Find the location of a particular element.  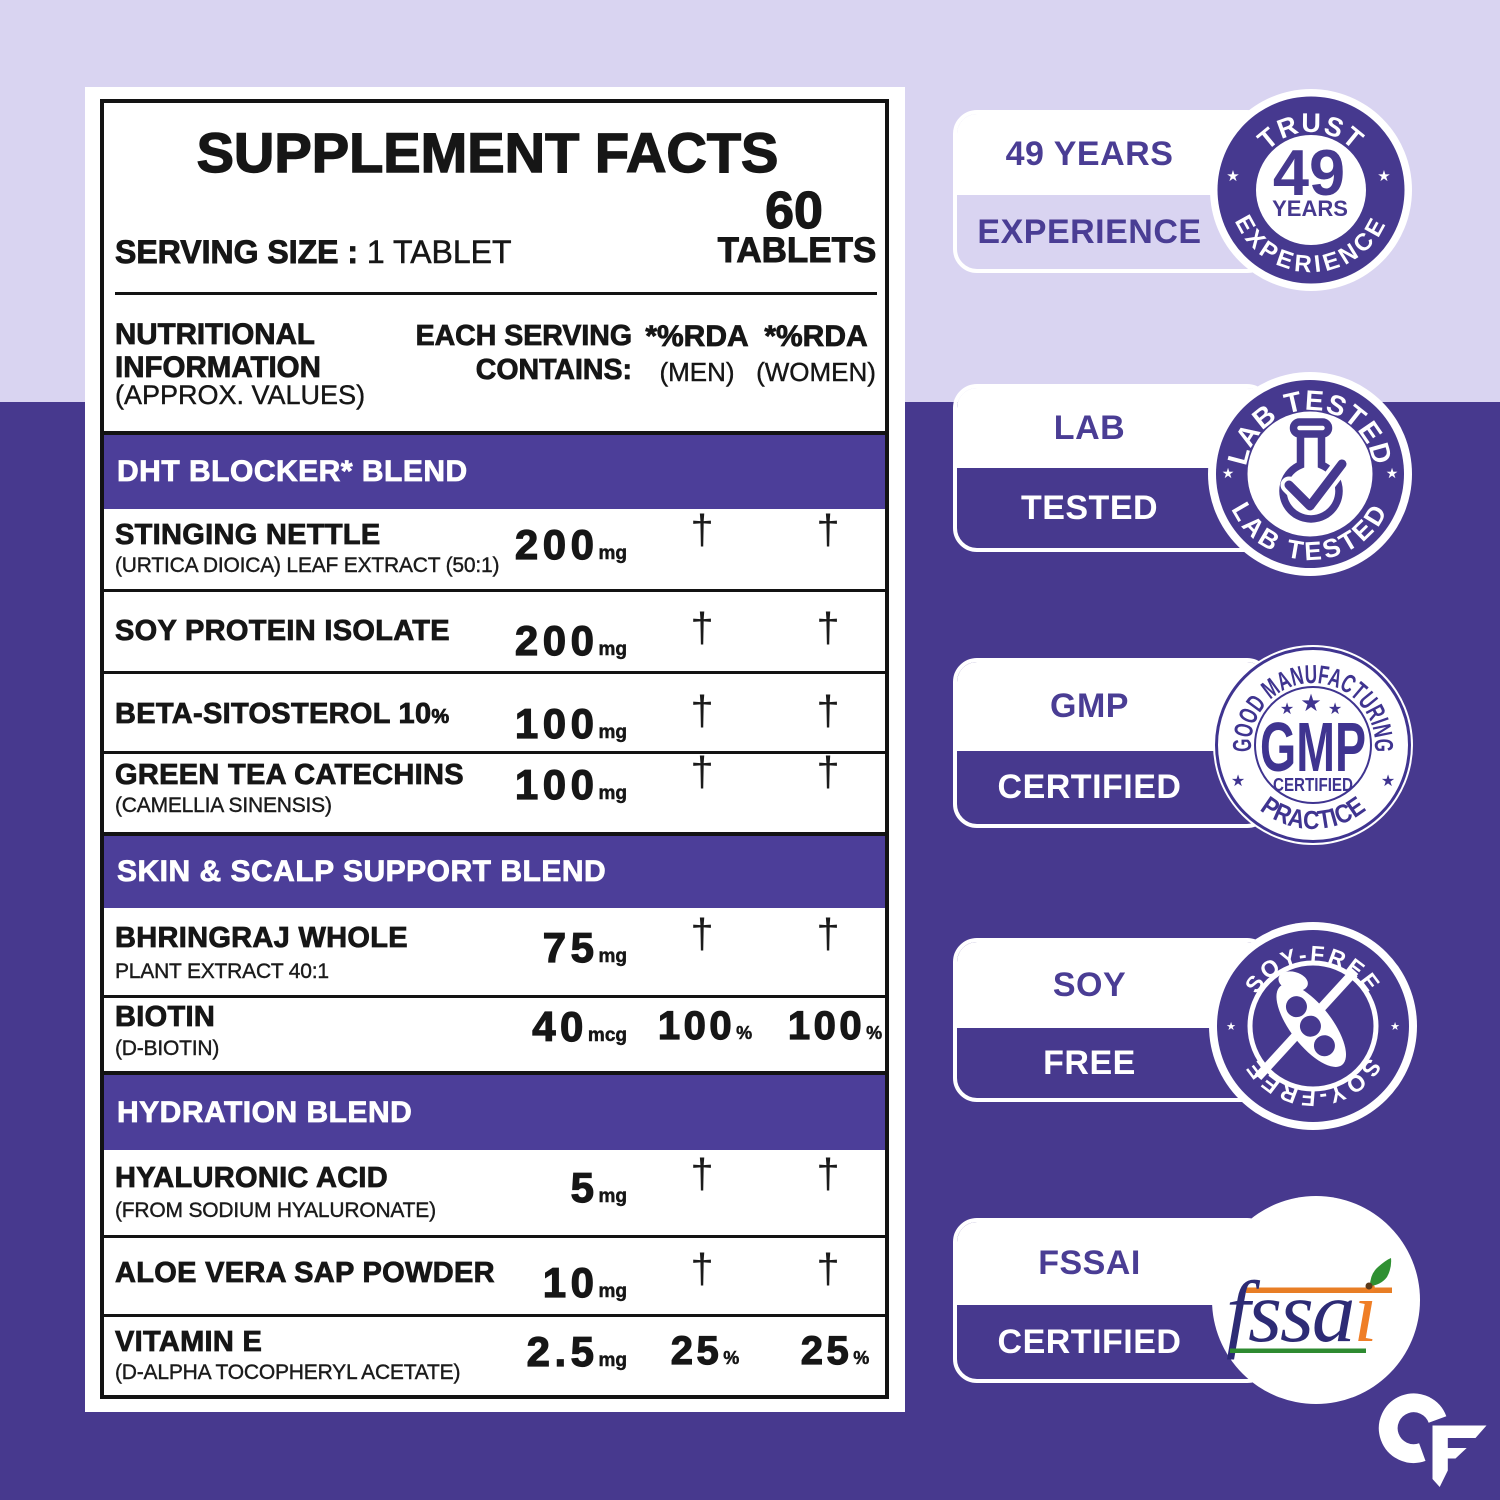

svg-text: 49 is located at coordinates (1309, 172).